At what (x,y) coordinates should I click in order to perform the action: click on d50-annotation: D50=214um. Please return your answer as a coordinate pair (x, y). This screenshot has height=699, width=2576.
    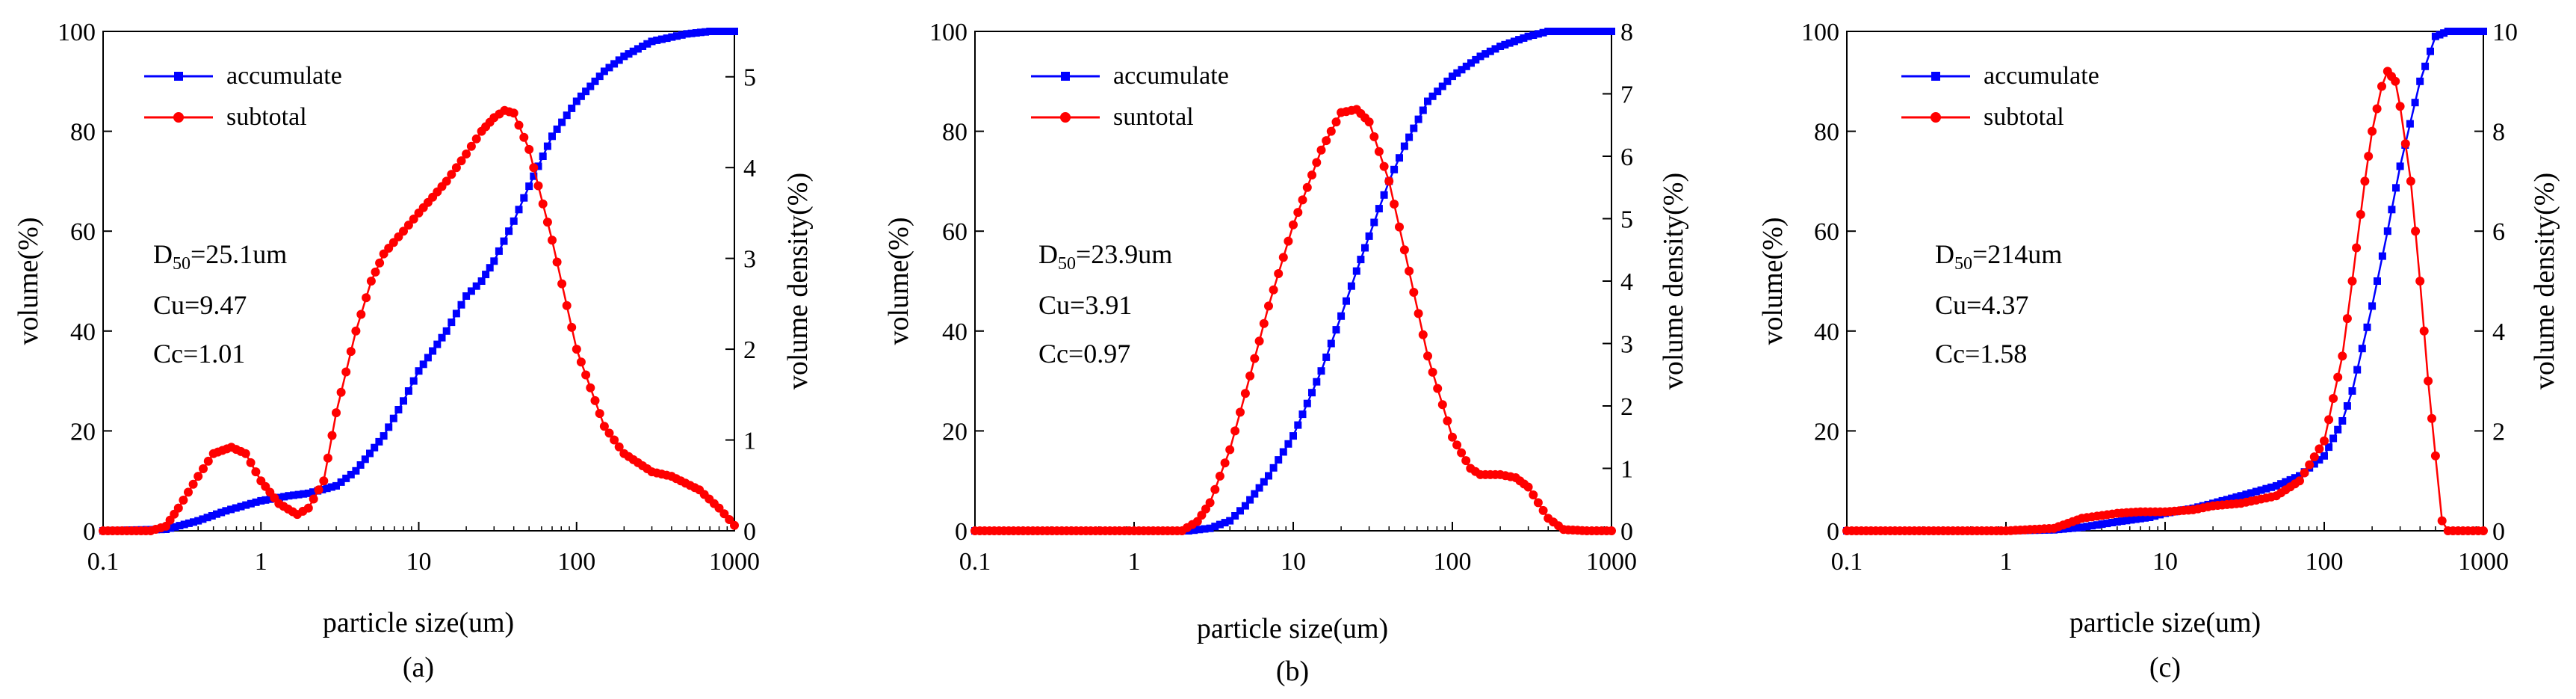
    Looking at the image, I should click on (1998, 256).